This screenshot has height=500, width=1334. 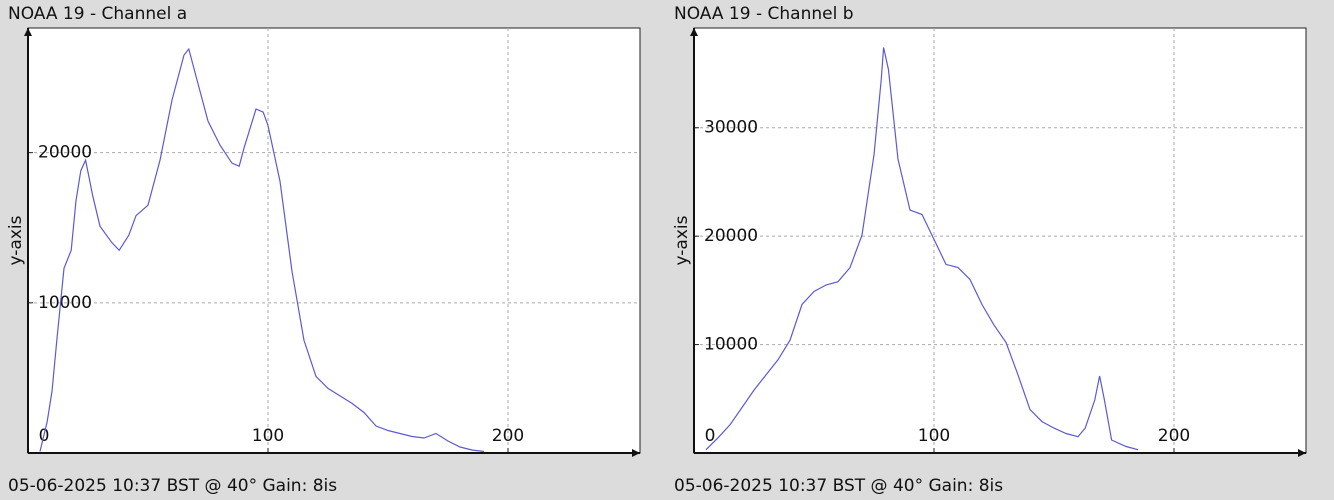 I want to click on chart-title: NOAA 19 - Channel a, so click(x=97, y=14).